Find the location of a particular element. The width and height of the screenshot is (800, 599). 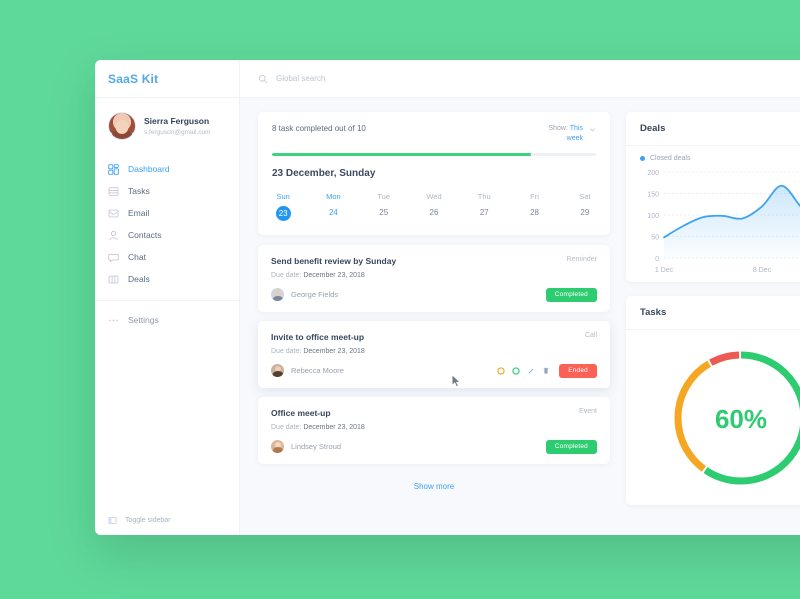

edit-pencil-icon is located at coordinates (531, 371).